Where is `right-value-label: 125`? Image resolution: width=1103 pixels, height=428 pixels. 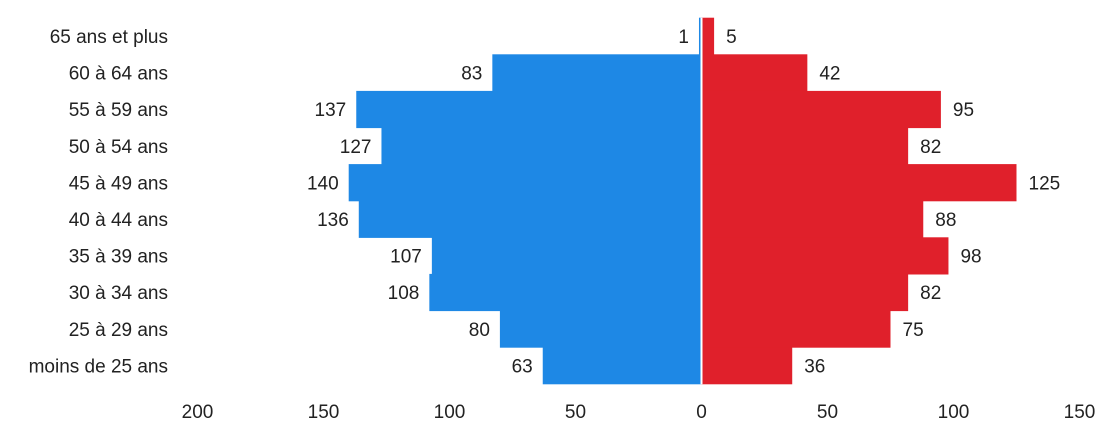
right-value-label: 125 is located at coordinates (1045, 183).